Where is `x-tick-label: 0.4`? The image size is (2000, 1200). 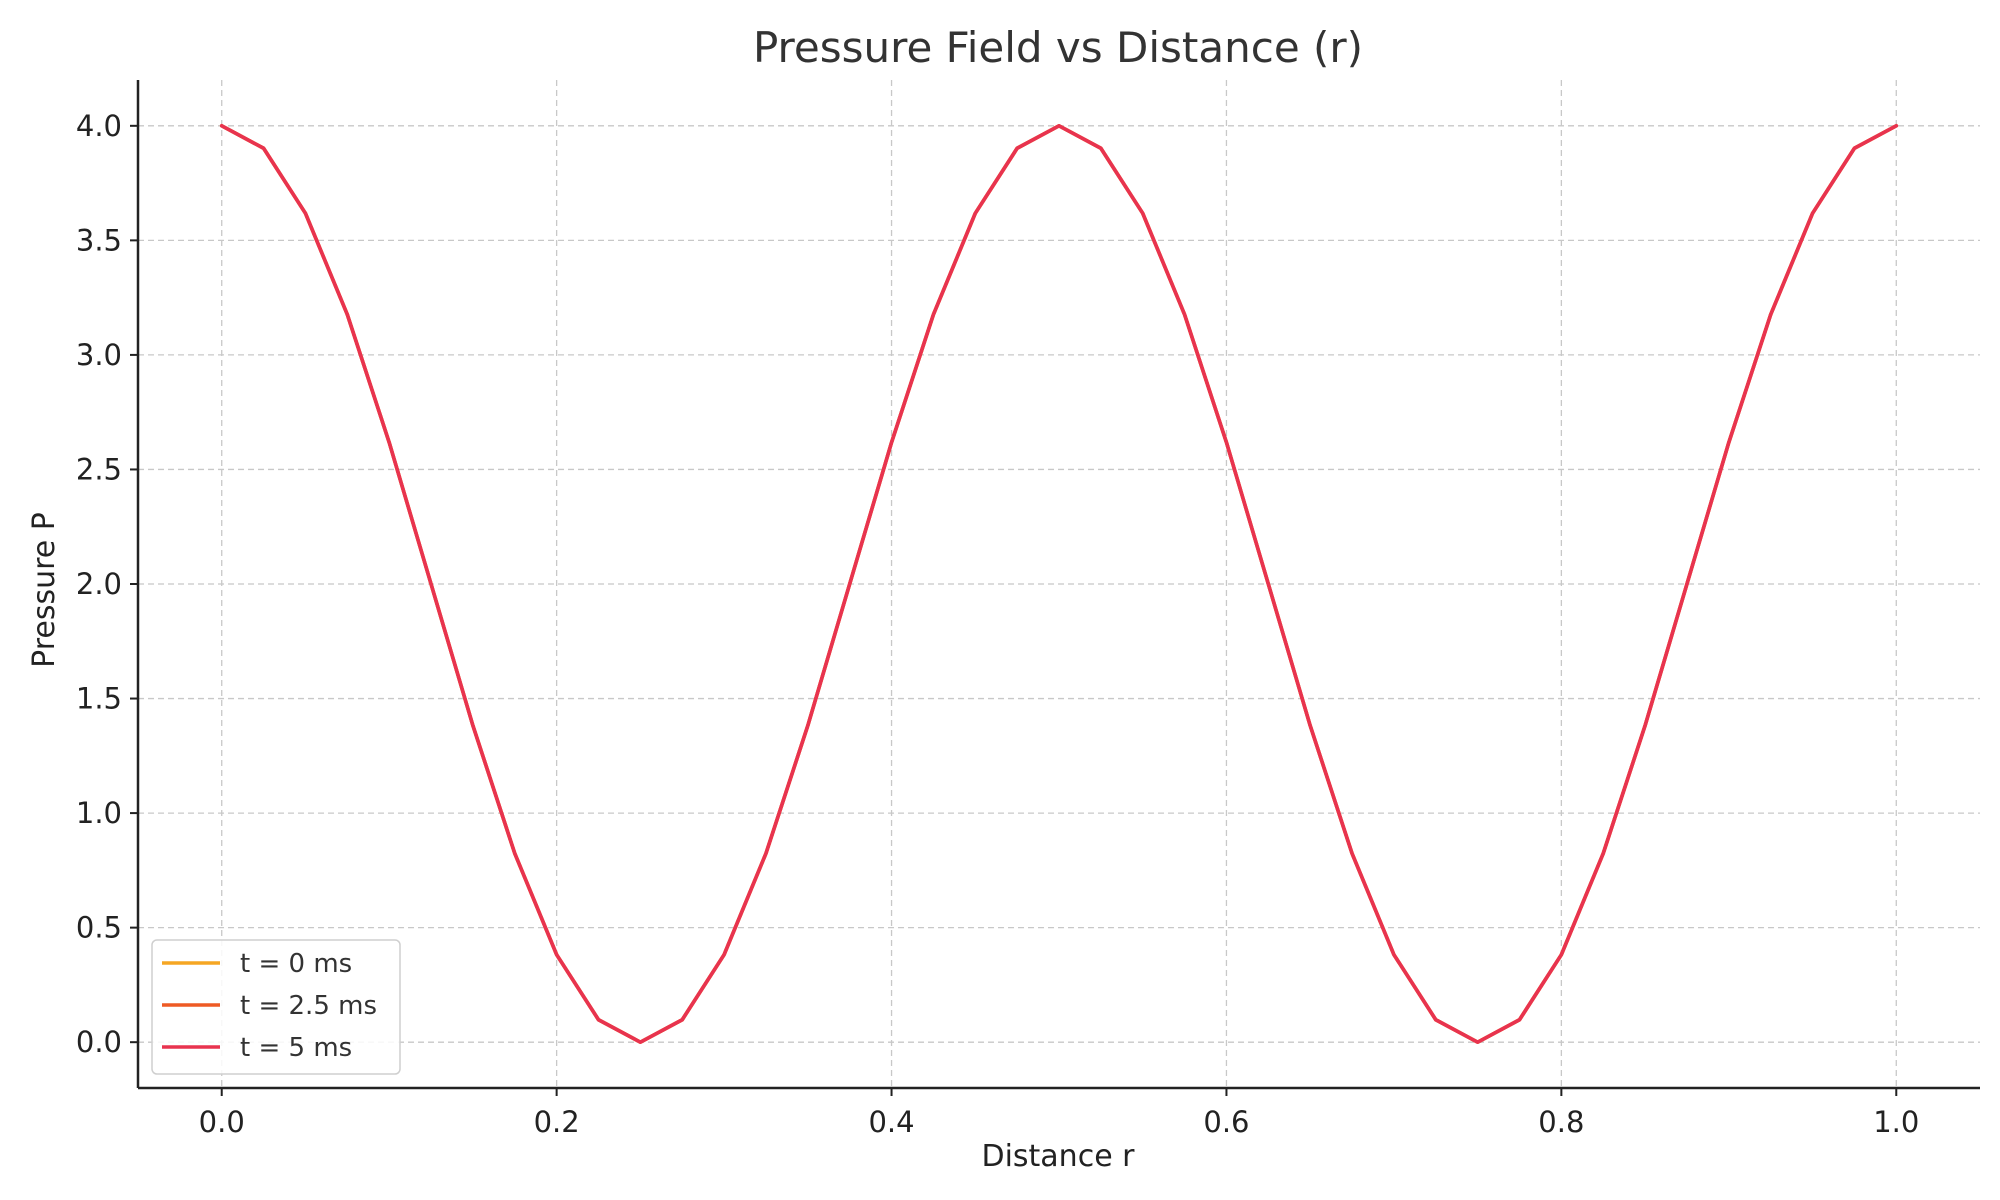
x-tick-label: 0.4 is located at coordinates (891, 1122).